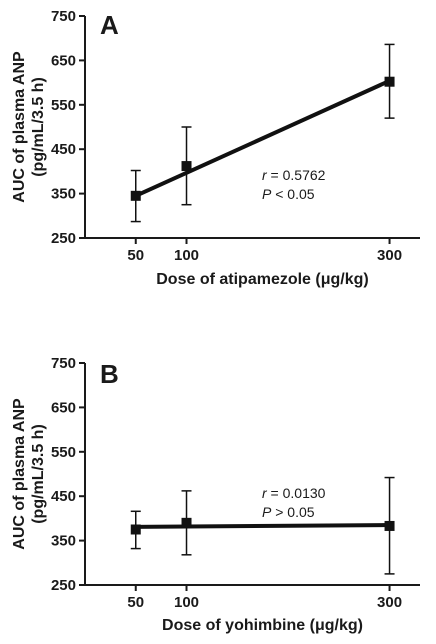 Image resolution: width=436 pixels, height=644 pixels. What do you see at coordinates (292, 512) in the screenshot?
I see `annotation-p-value: > 0.05` at bounding box center [292, 512].